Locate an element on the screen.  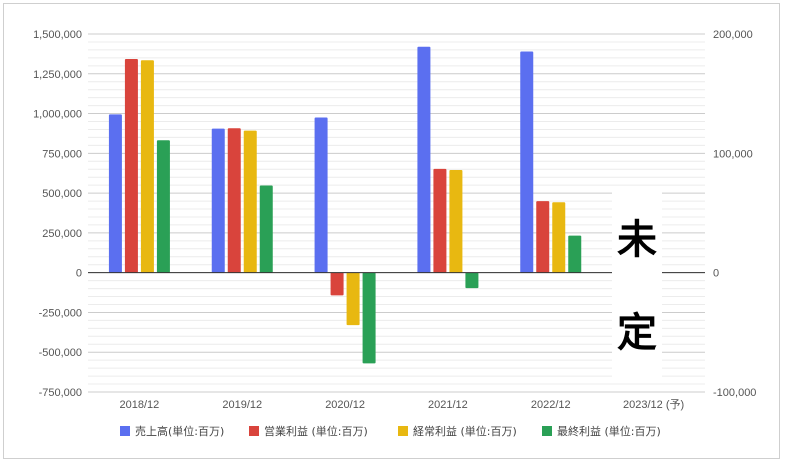
left-tick-label: 500,000 is located at coordinates (62, 194).